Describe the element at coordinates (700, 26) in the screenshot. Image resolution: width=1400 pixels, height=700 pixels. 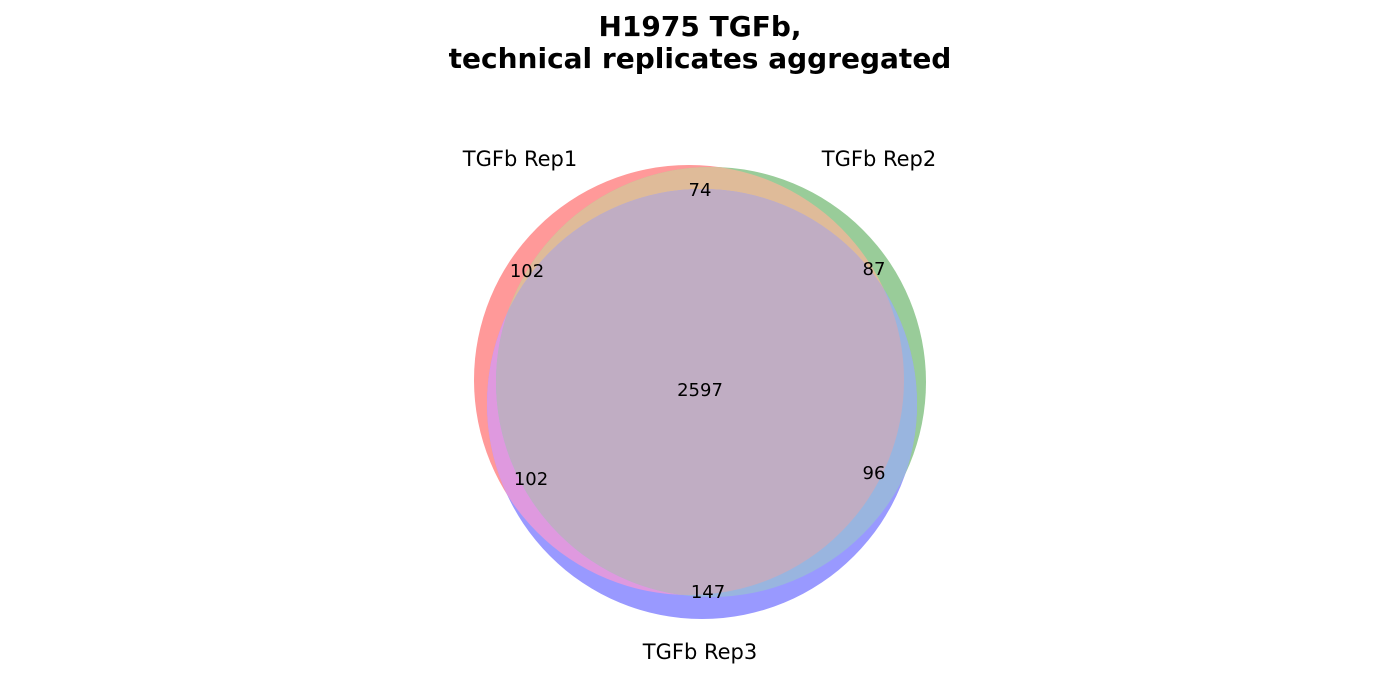
I see `title-line-1: H1975 TGFb,` at that location.